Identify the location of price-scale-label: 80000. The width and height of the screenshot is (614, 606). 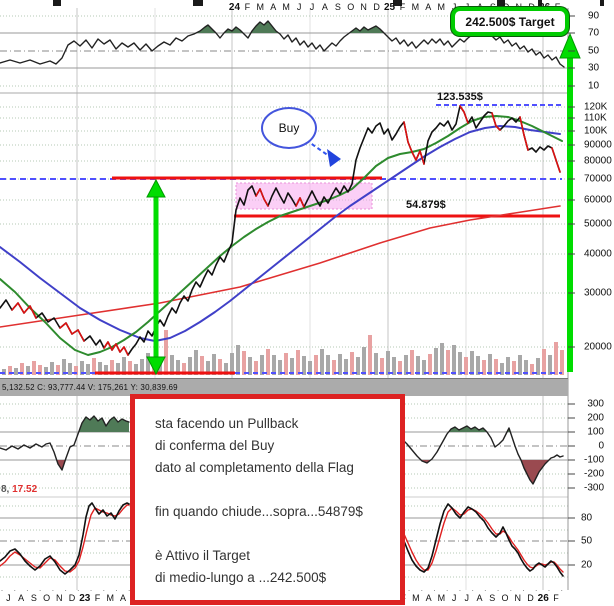
(598, 161).